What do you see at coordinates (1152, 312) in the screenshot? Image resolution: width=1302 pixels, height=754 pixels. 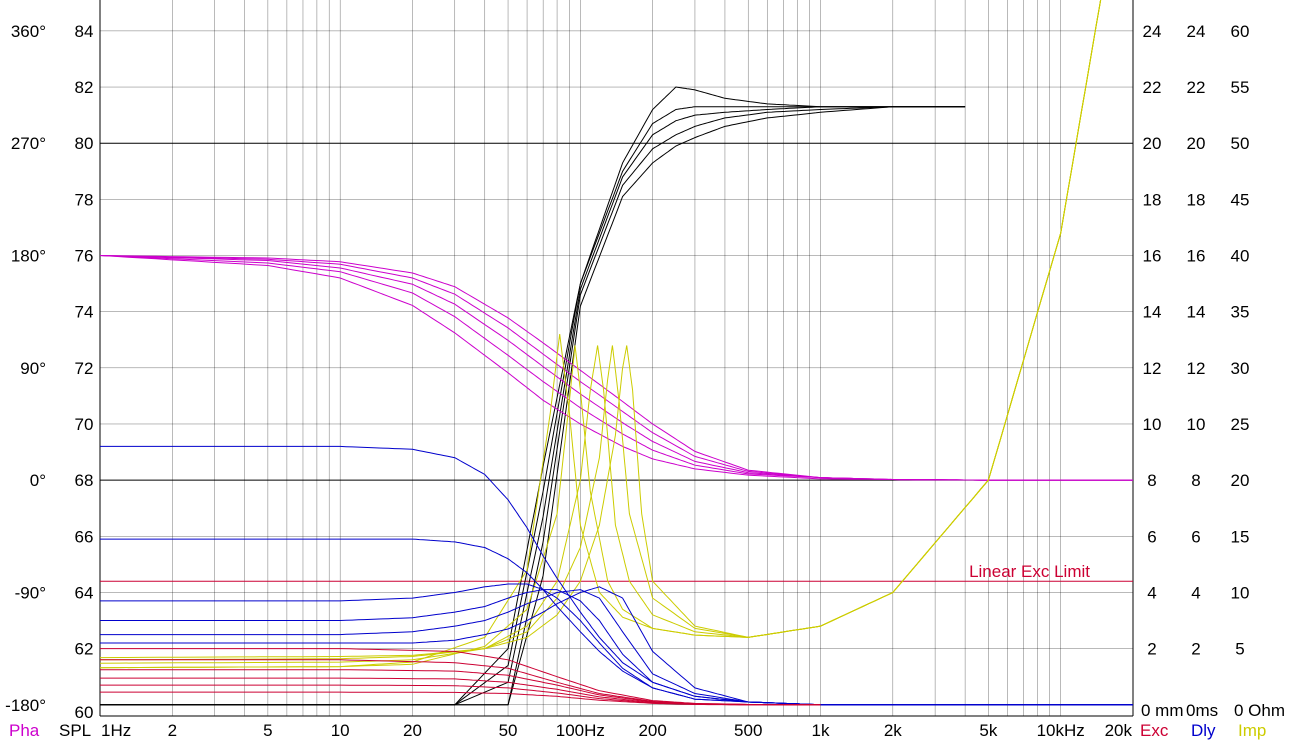 I see `exc-tick-label: 14` at bounding box center [1152, 312].